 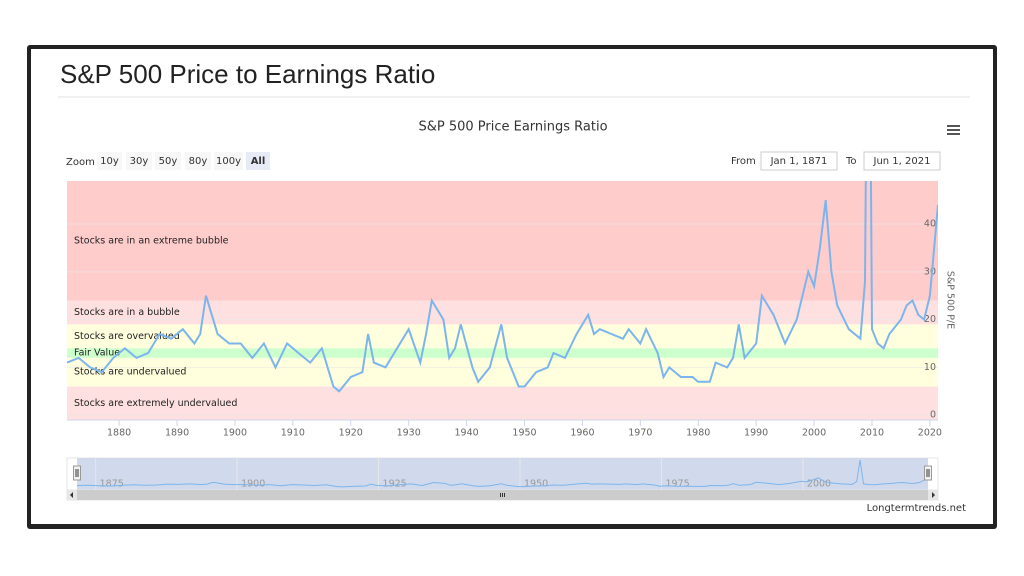 I want to click on navigator-plot, so click(x=502, y=473).